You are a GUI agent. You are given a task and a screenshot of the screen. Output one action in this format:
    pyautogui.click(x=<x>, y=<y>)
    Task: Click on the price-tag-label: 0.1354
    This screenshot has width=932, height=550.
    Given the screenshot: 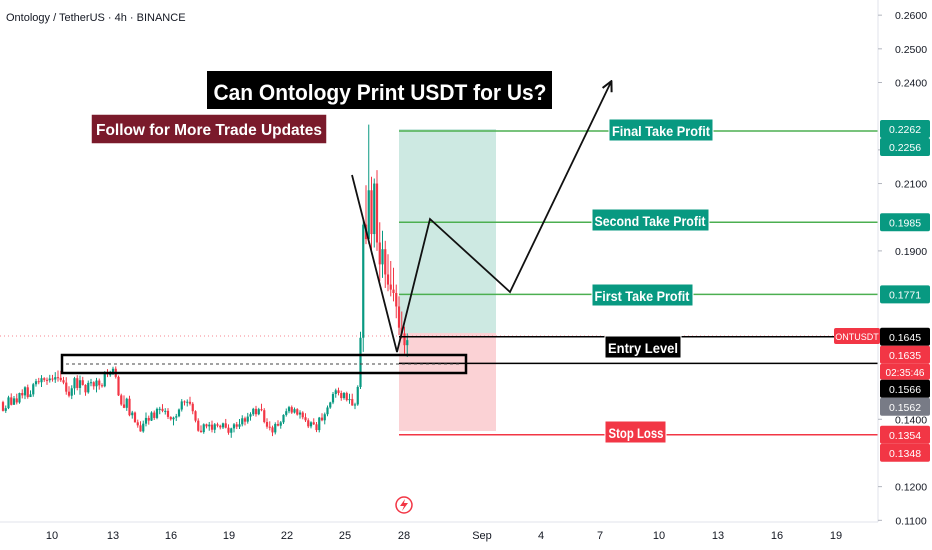 What is the action you would take?
    pyautogui.click(x=905, y=436)
    